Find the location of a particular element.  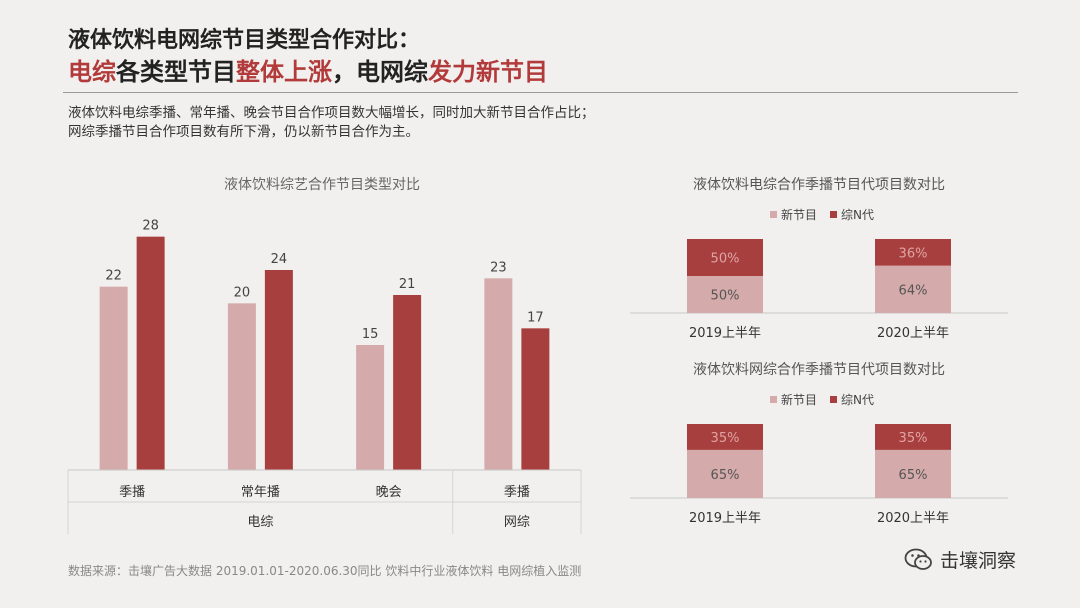

data-label: 28 is located at coordinates (150, 226).